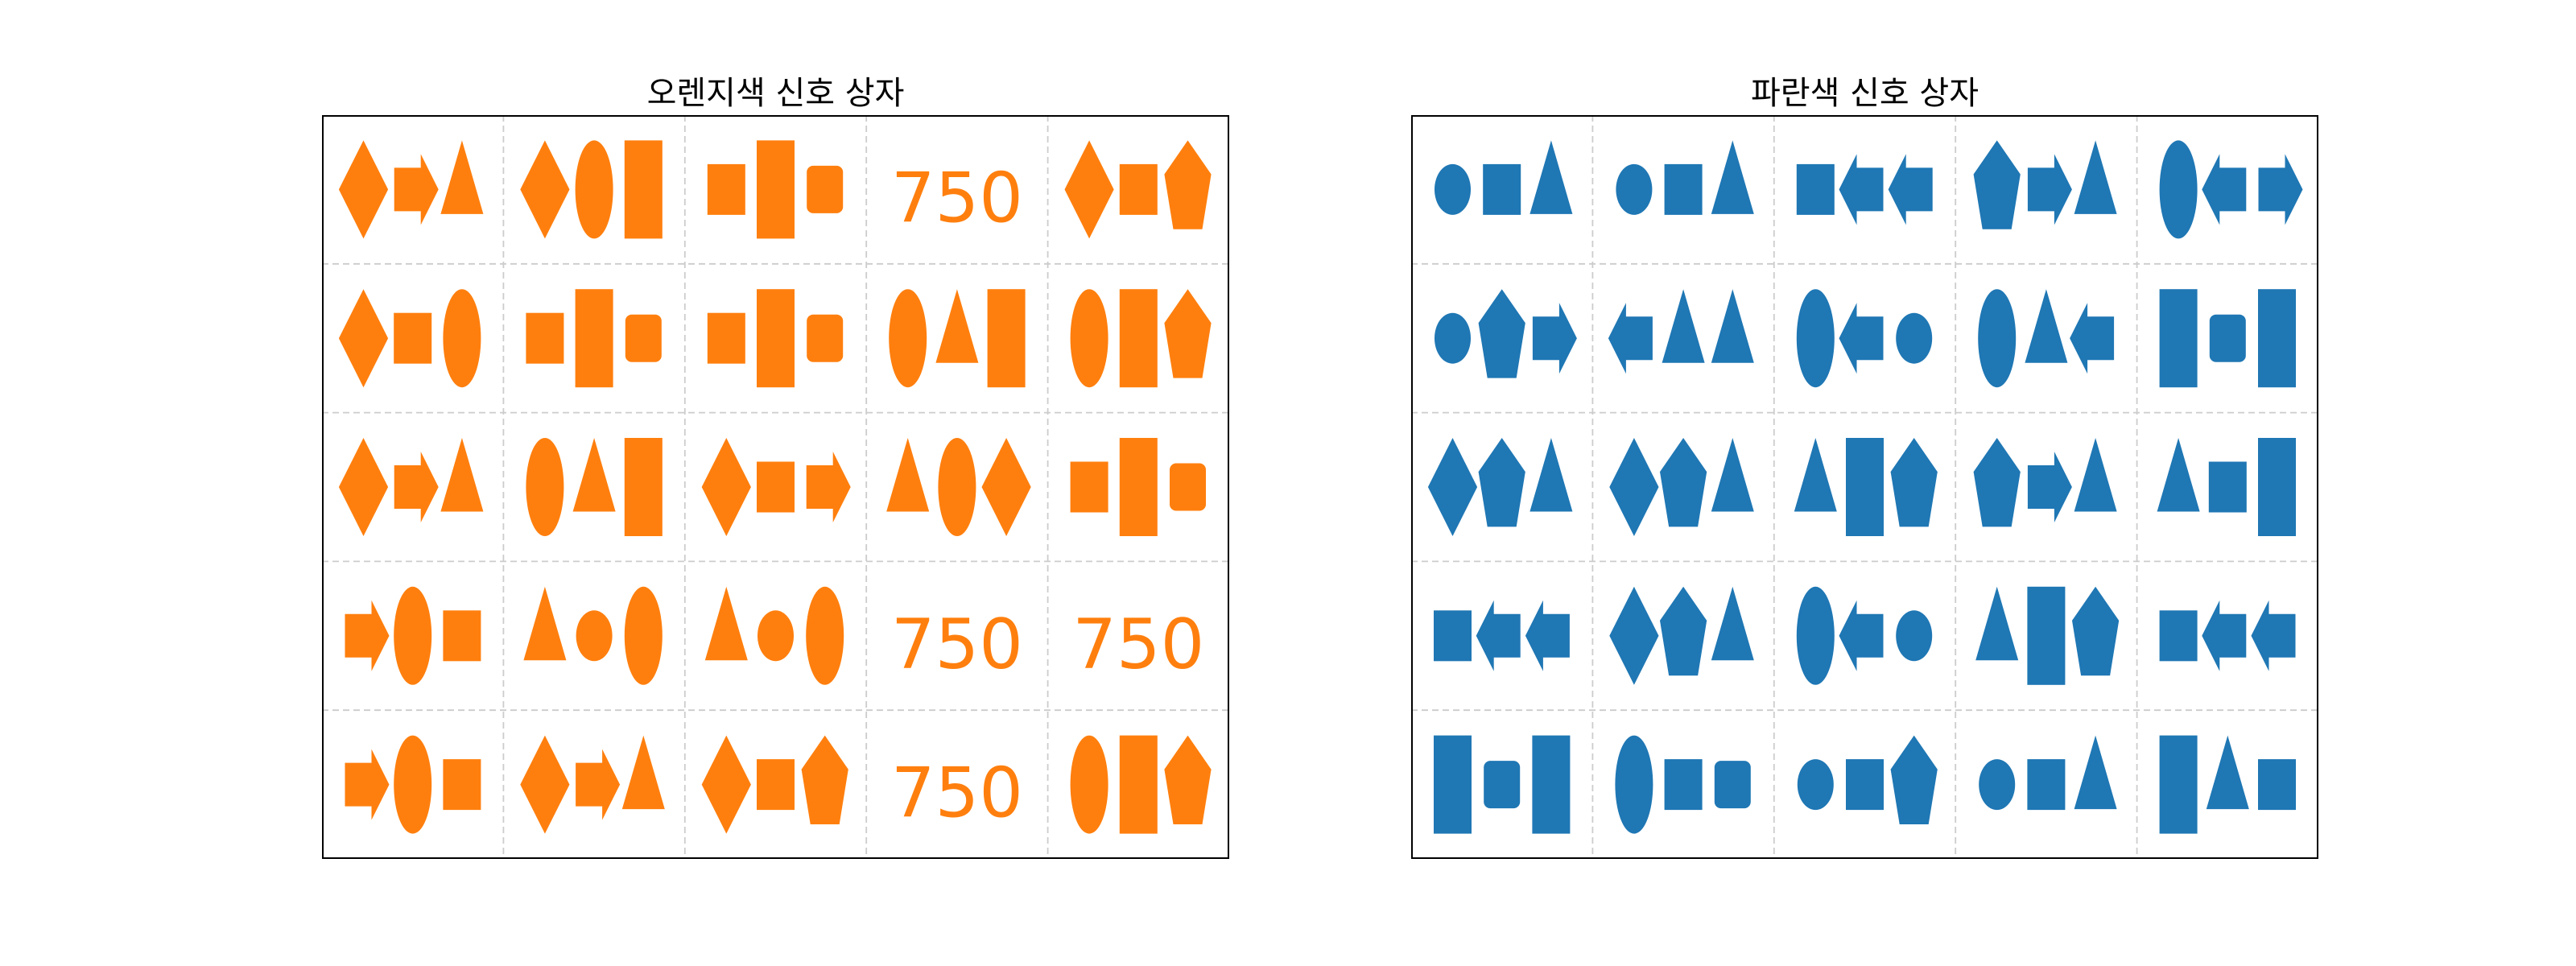 Image resolution: width=2576 pixels, height=966 pixels. I want to click on signal-cell: 750, so click(957, 645).